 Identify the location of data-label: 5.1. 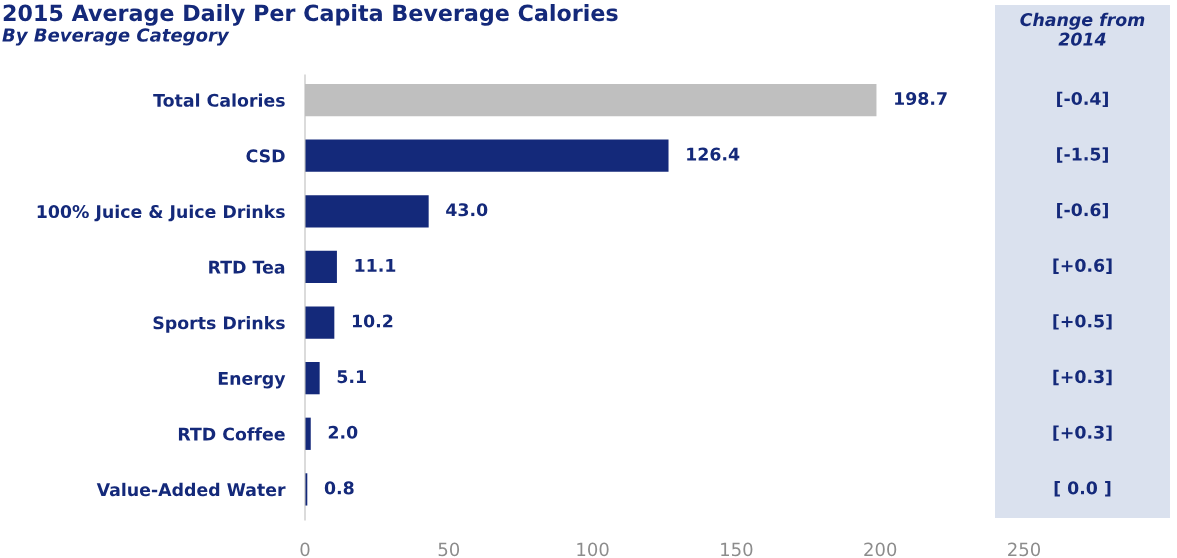
(351, 377).